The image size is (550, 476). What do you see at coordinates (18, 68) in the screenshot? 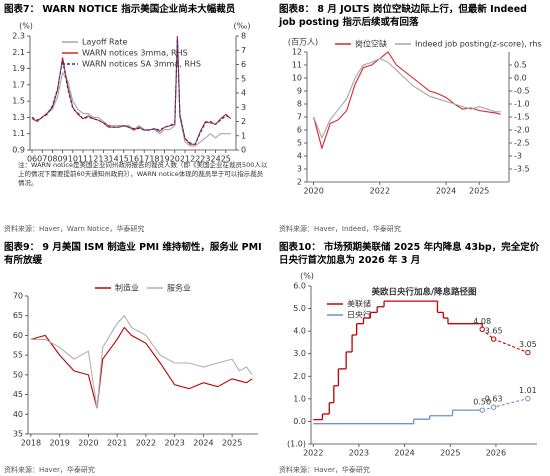
I see `y-tick-label: 1.9` at bounding box center [18, 68].